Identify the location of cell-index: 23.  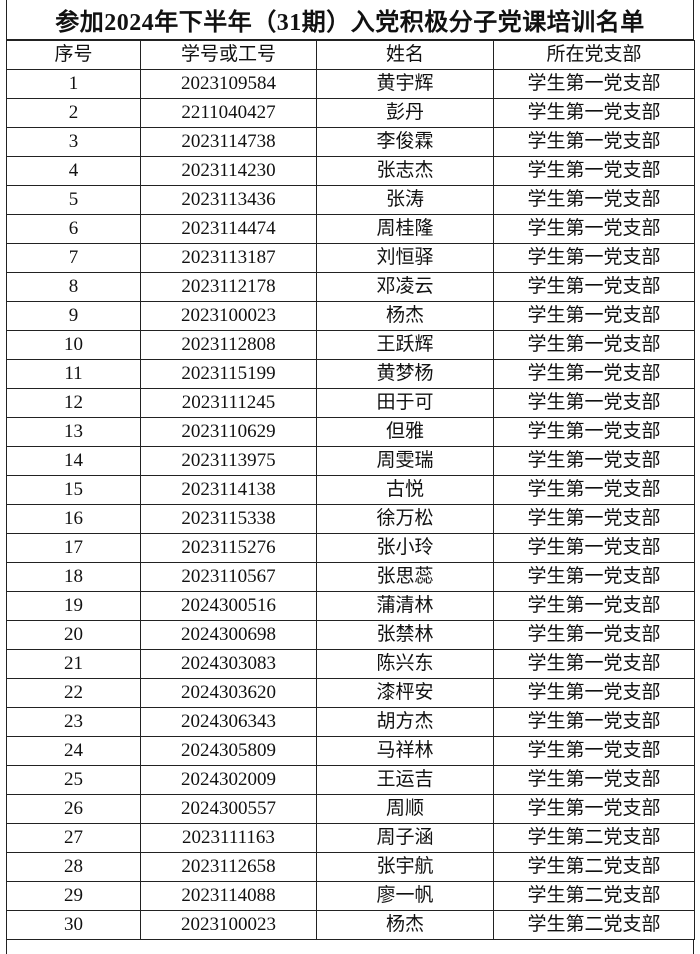
(73, 722).